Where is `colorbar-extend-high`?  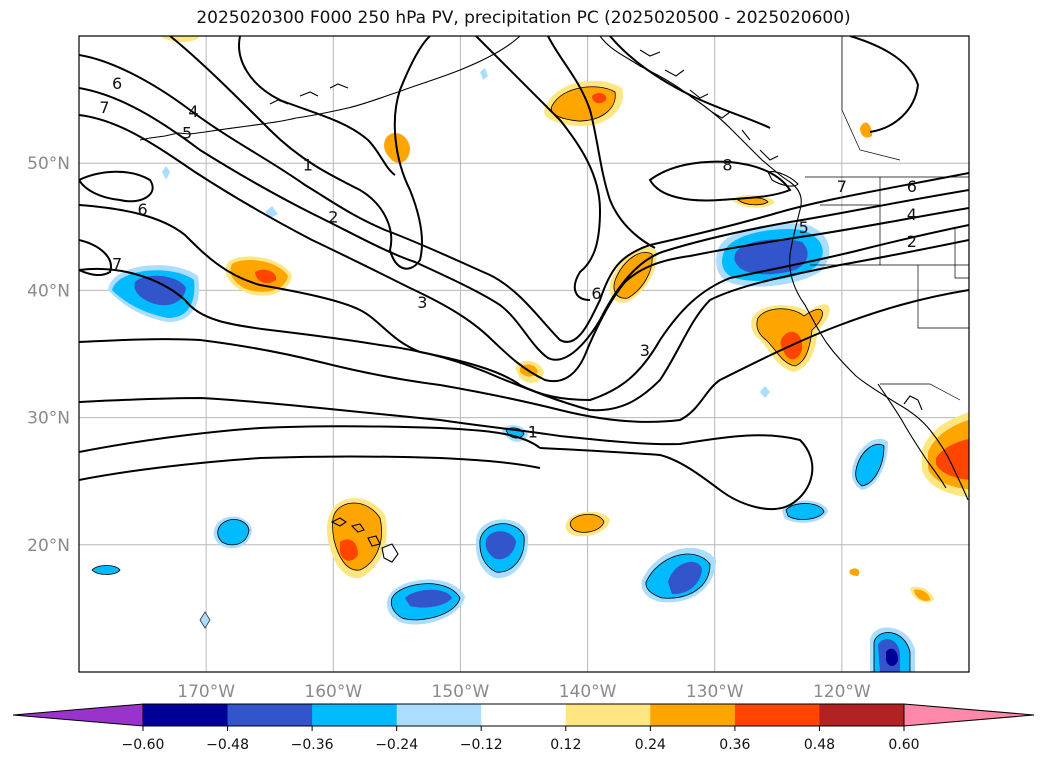 colorbar-extend-high is located at coordinates (969, 715).